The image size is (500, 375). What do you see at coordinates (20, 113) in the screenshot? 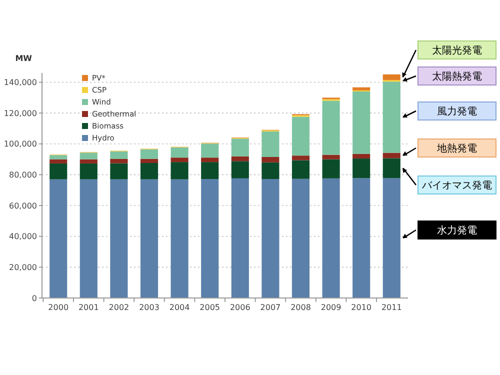
I see `y-tick-label: 120,000` at bounding box center [20, 113].